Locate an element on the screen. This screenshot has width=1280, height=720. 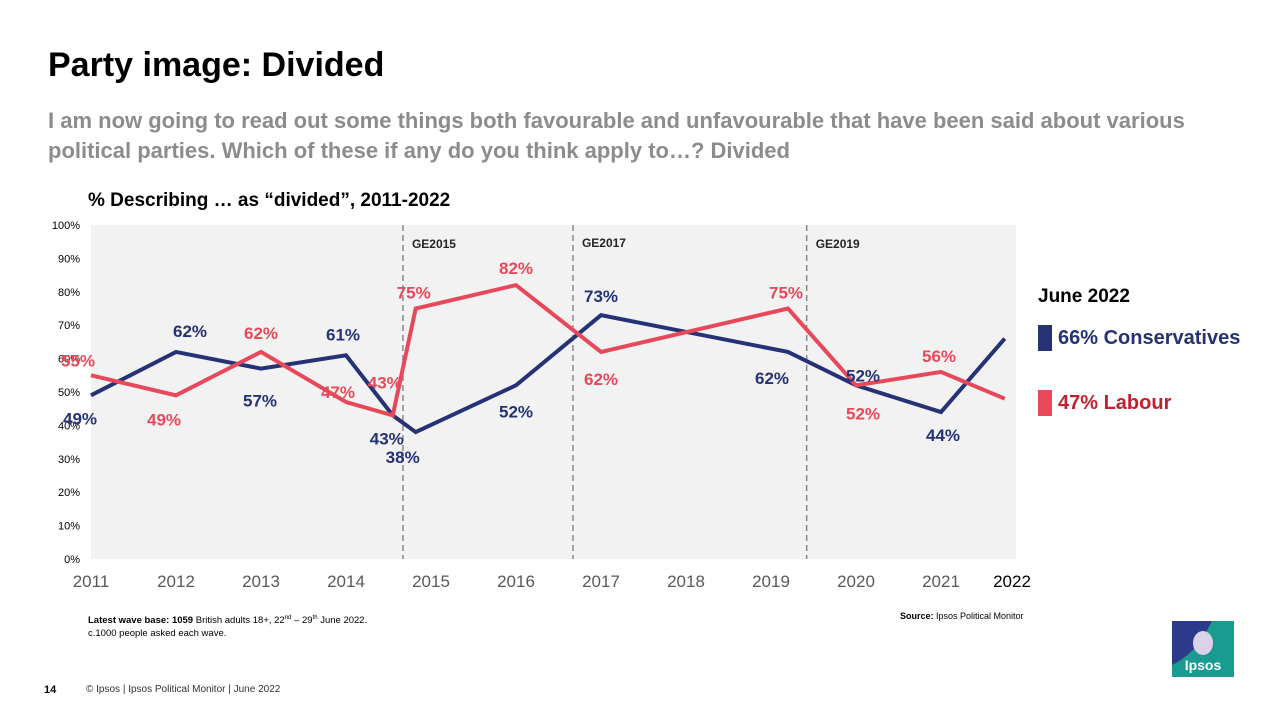
conservatives-swatch is located at coordinates (1045, 338).